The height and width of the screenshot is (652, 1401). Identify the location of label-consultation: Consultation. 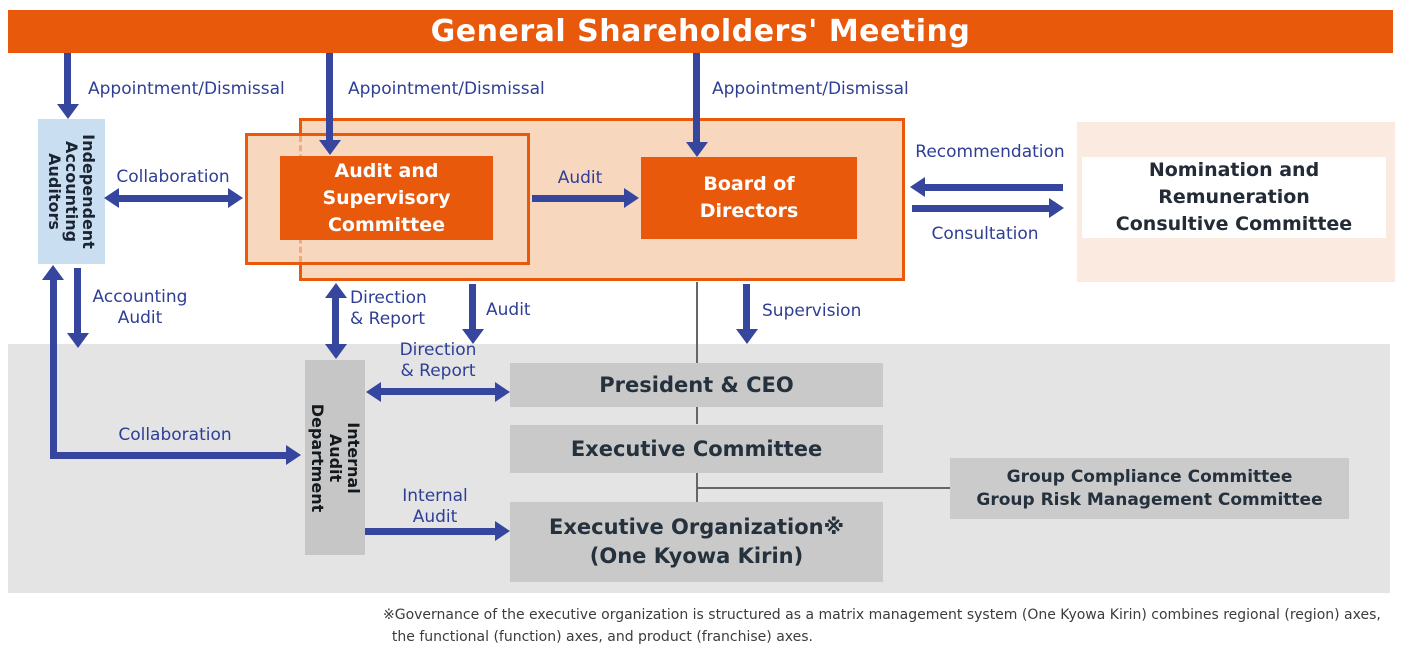
(985, 234).